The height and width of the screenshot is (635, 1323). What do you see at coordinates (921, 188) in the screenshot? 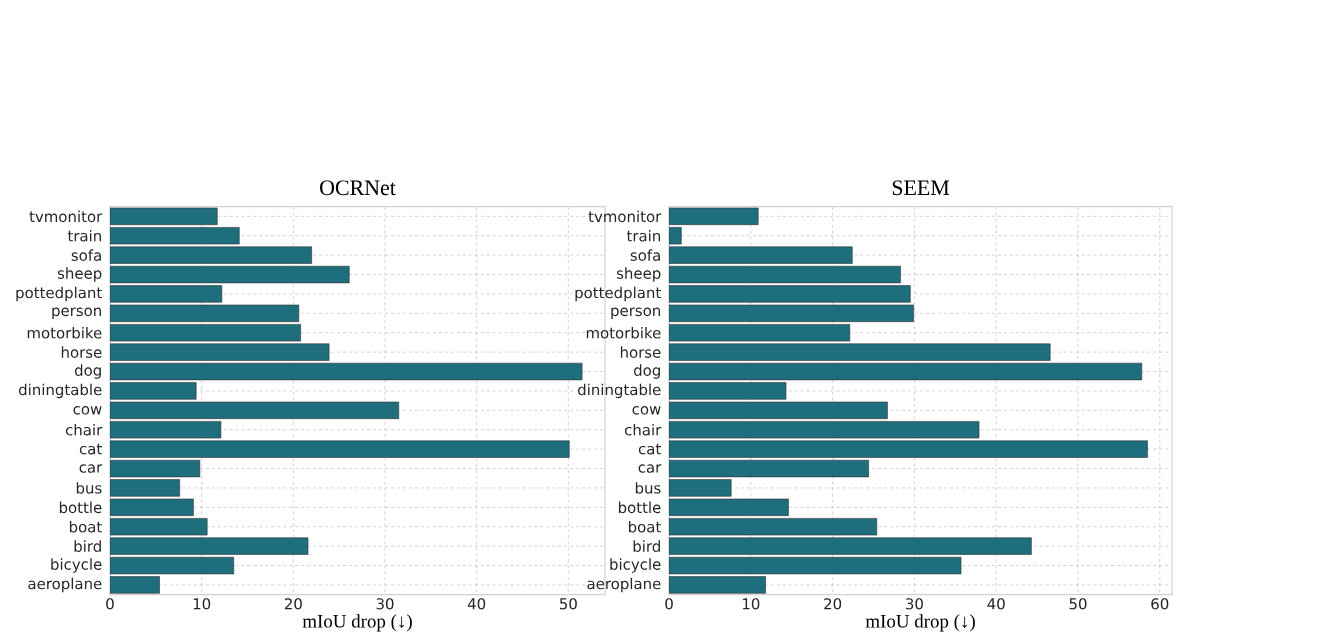
I see `chart-title: SEEM` at bounding box center [921, 188].